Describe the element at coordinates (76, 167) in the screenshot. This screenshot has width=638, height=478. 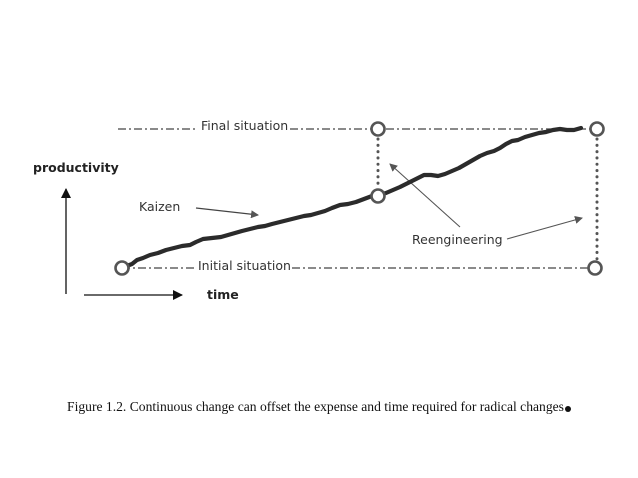
I see `productivity-label: productivity` at that location.